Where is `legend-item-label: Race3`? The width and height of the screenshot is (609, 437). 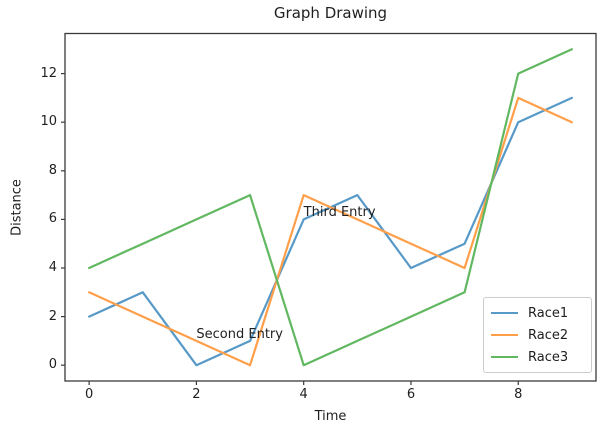 legend-item-label: Race3 is located at coordinates (548, 357).